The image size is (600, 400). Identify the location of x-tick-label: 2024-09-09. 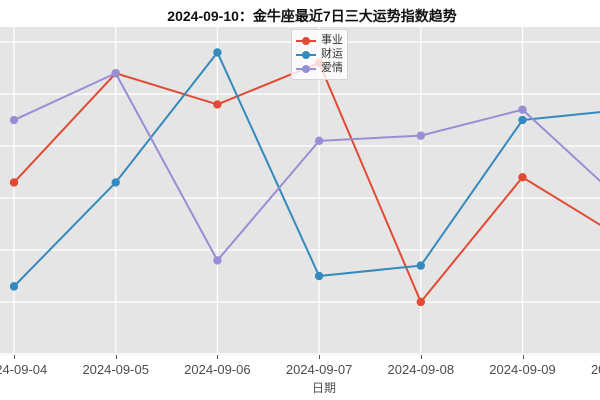
(522, 369).